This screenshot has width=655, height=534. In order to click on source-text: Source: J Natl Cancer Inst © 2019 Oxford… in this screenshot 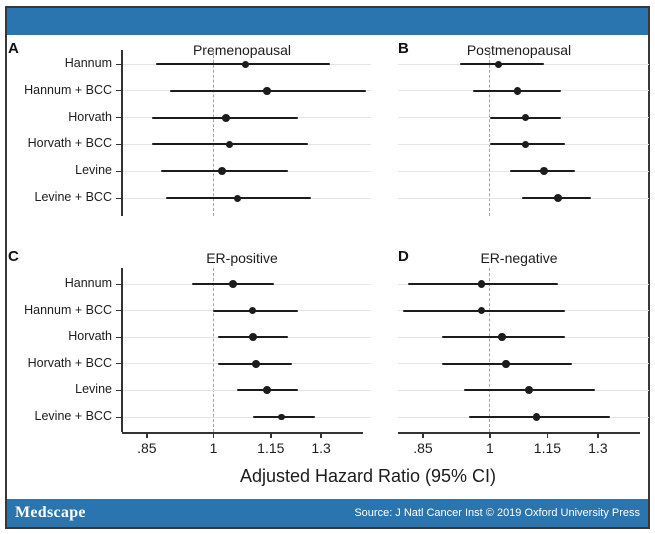, I will do `click(497, 513)`.